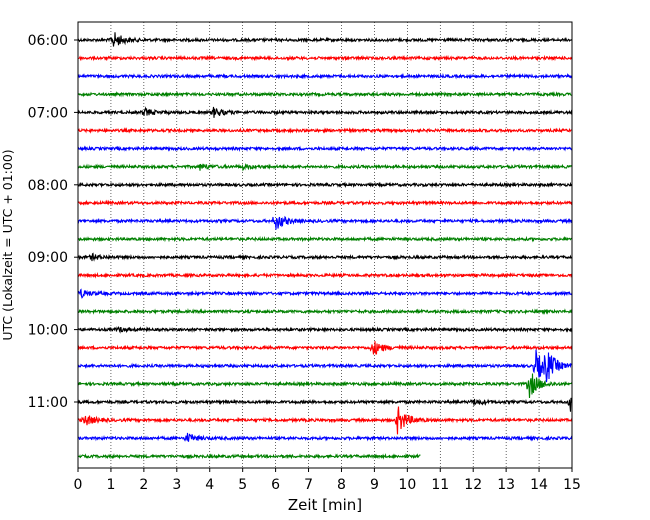  Describe the element at coordinates (48, 331) in the screenshot. I see `y-tick-label: 10:00` at that location.